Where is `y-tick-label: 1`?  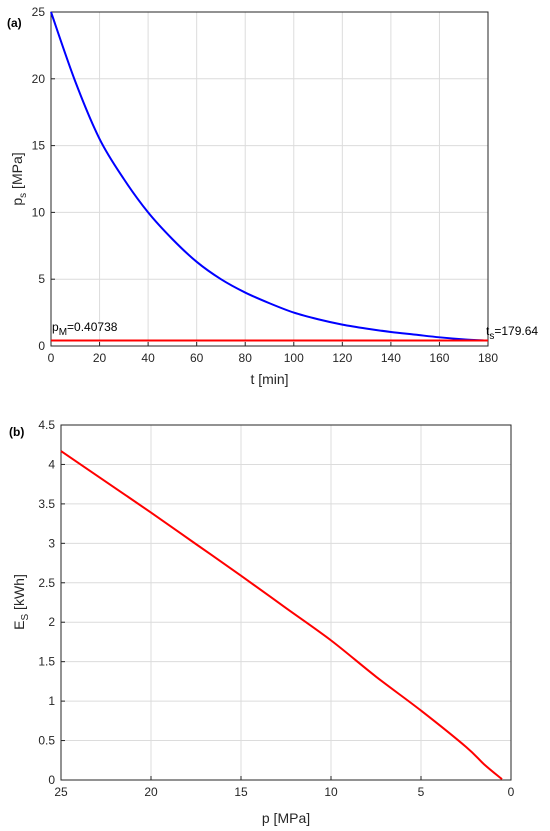
y-tick-label: 1 is located at coordinates (51, 701).